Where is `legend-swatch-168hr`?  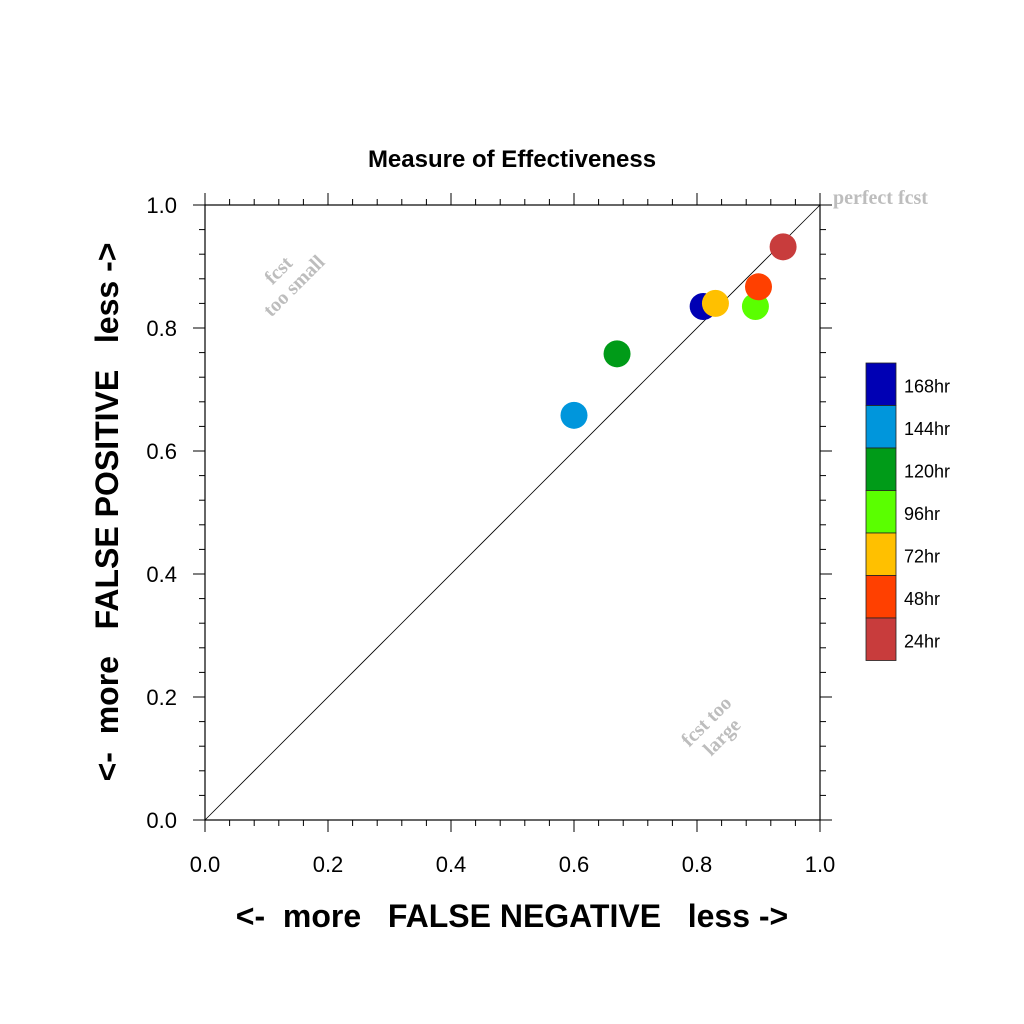
legend-swatch-168hr is located at coordinates (881, 384).